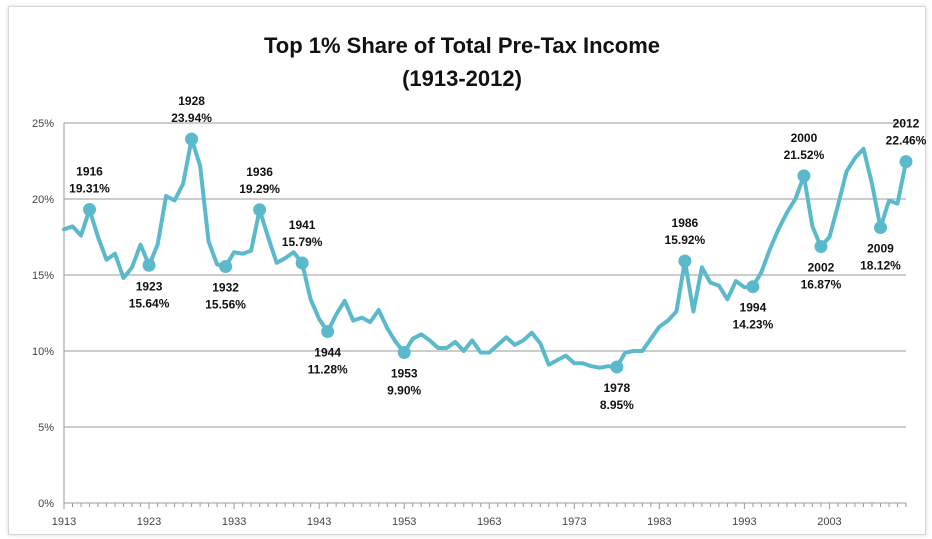 The width and height of the screenshot is (932, 539). I want to click on annotation-year: 1941, so click(302, 225).